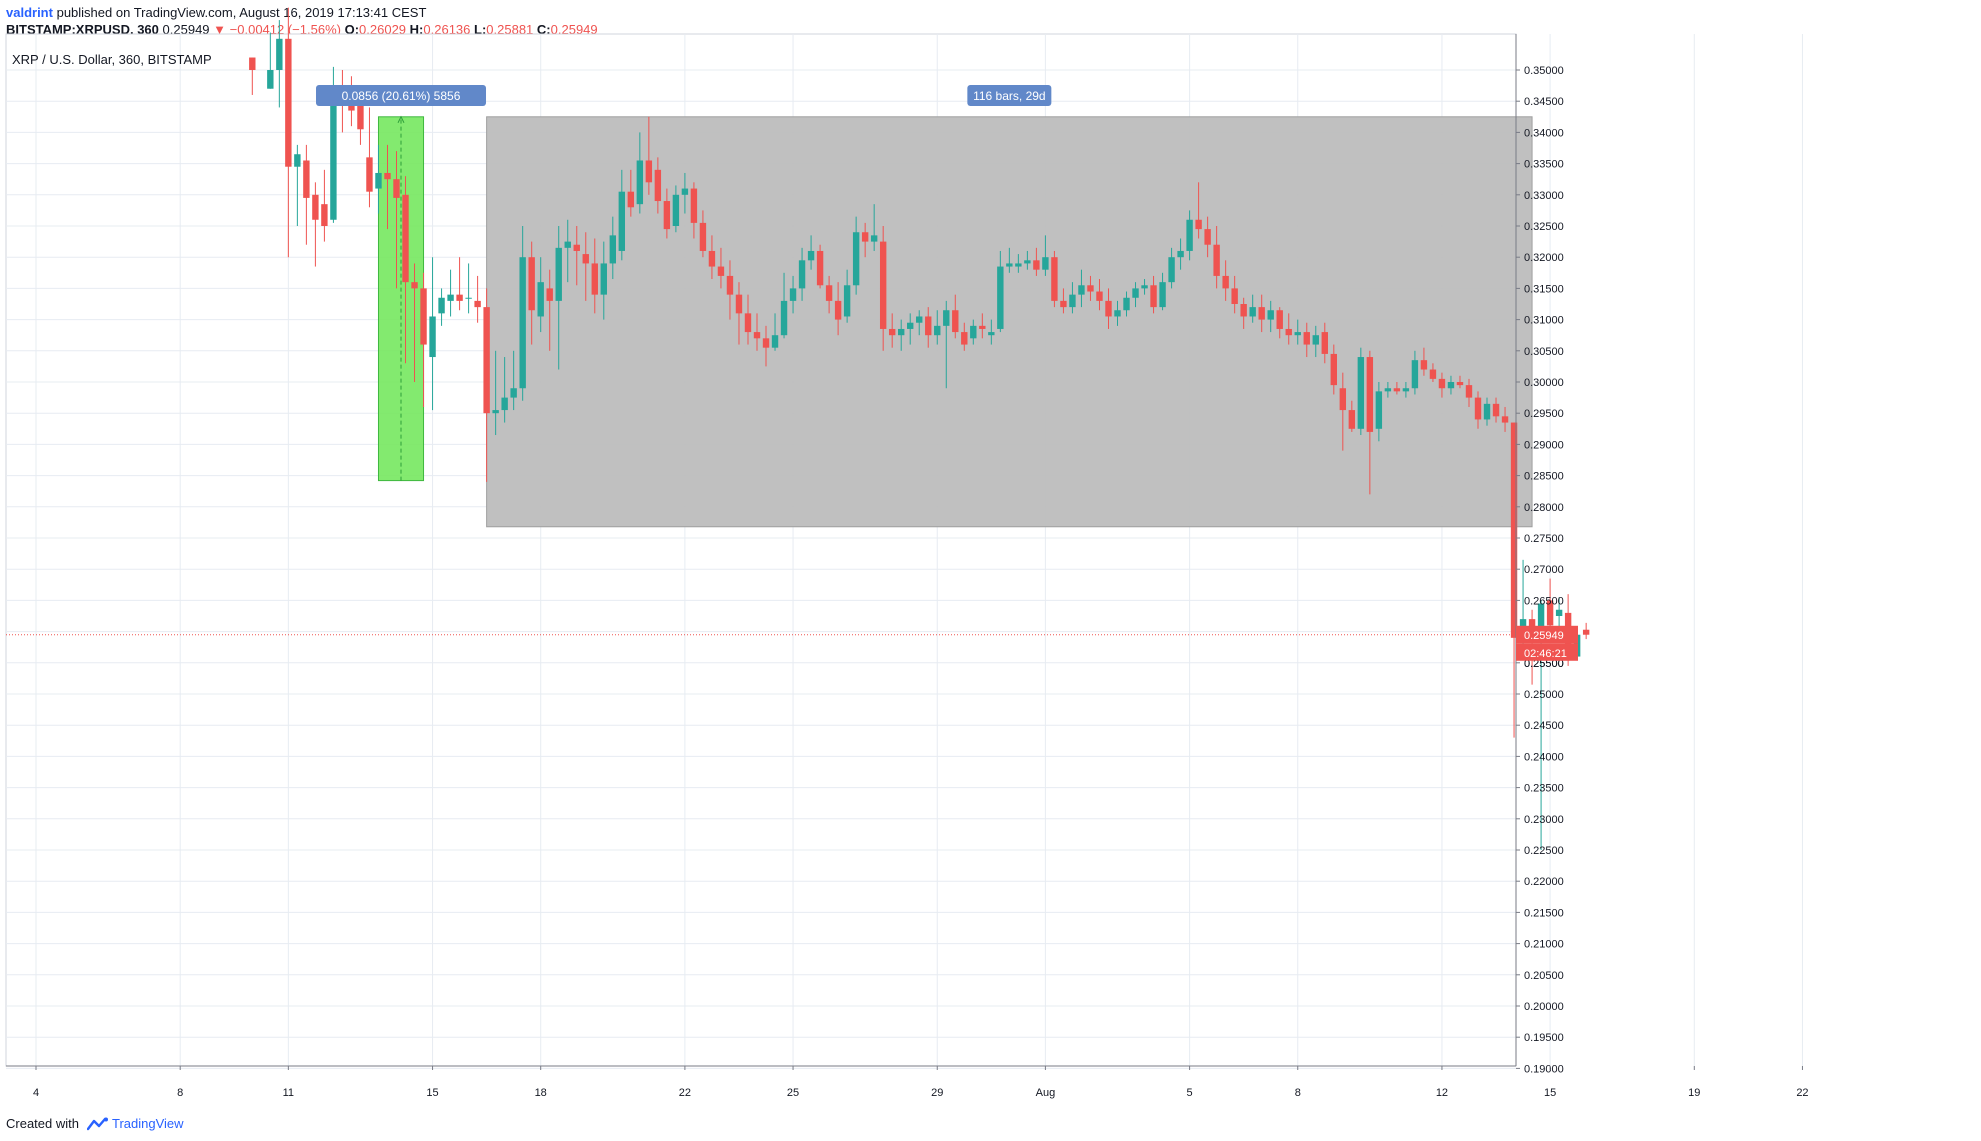 The image size is (1981, 1141). Describe the element at coordinates (1544, 820) in the screenshot. I see `price-tick-label: 0.23000` at that location.